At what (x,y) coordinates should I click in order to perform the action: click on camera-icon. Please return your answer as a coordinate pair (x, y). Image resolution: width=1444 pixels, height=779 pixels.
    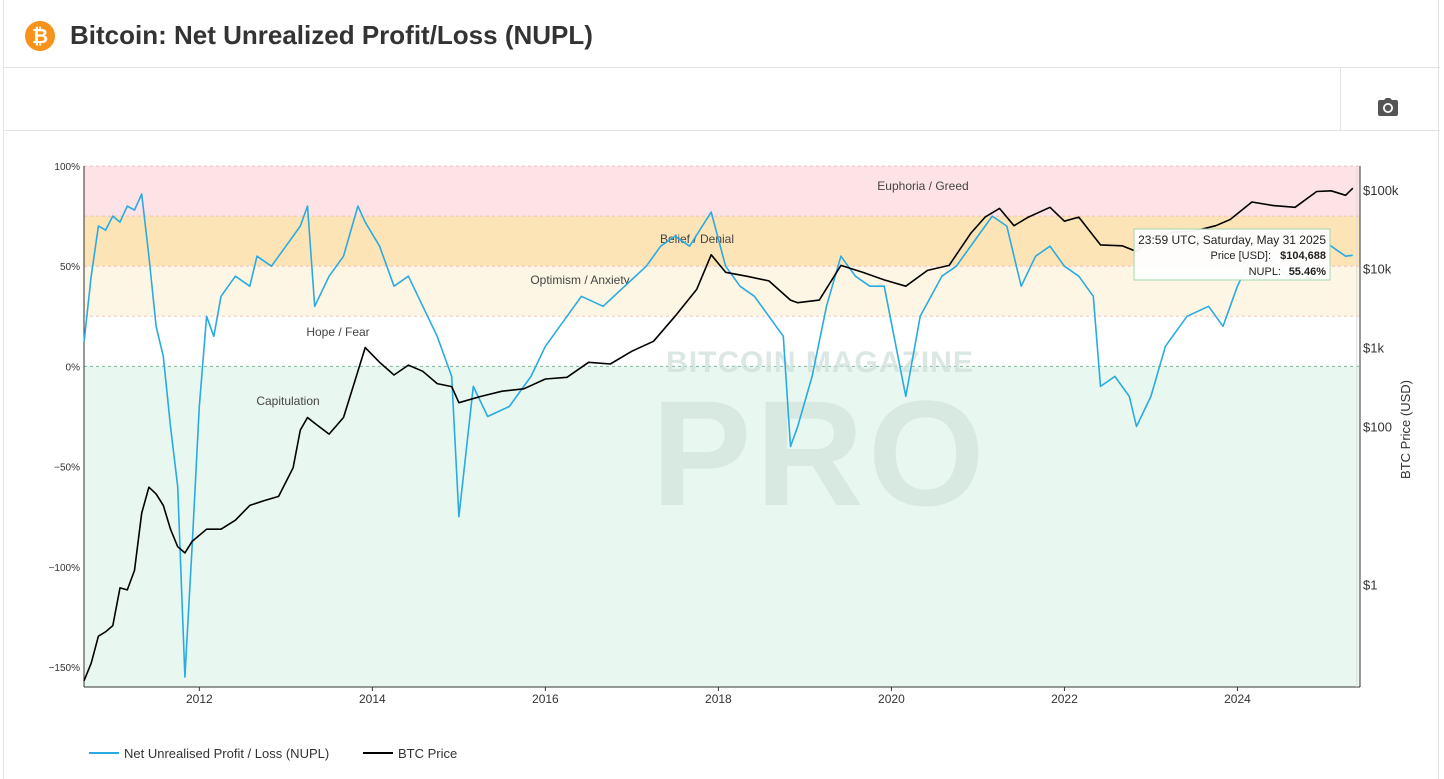
    Looking at the image, I should click on (1388, 107).